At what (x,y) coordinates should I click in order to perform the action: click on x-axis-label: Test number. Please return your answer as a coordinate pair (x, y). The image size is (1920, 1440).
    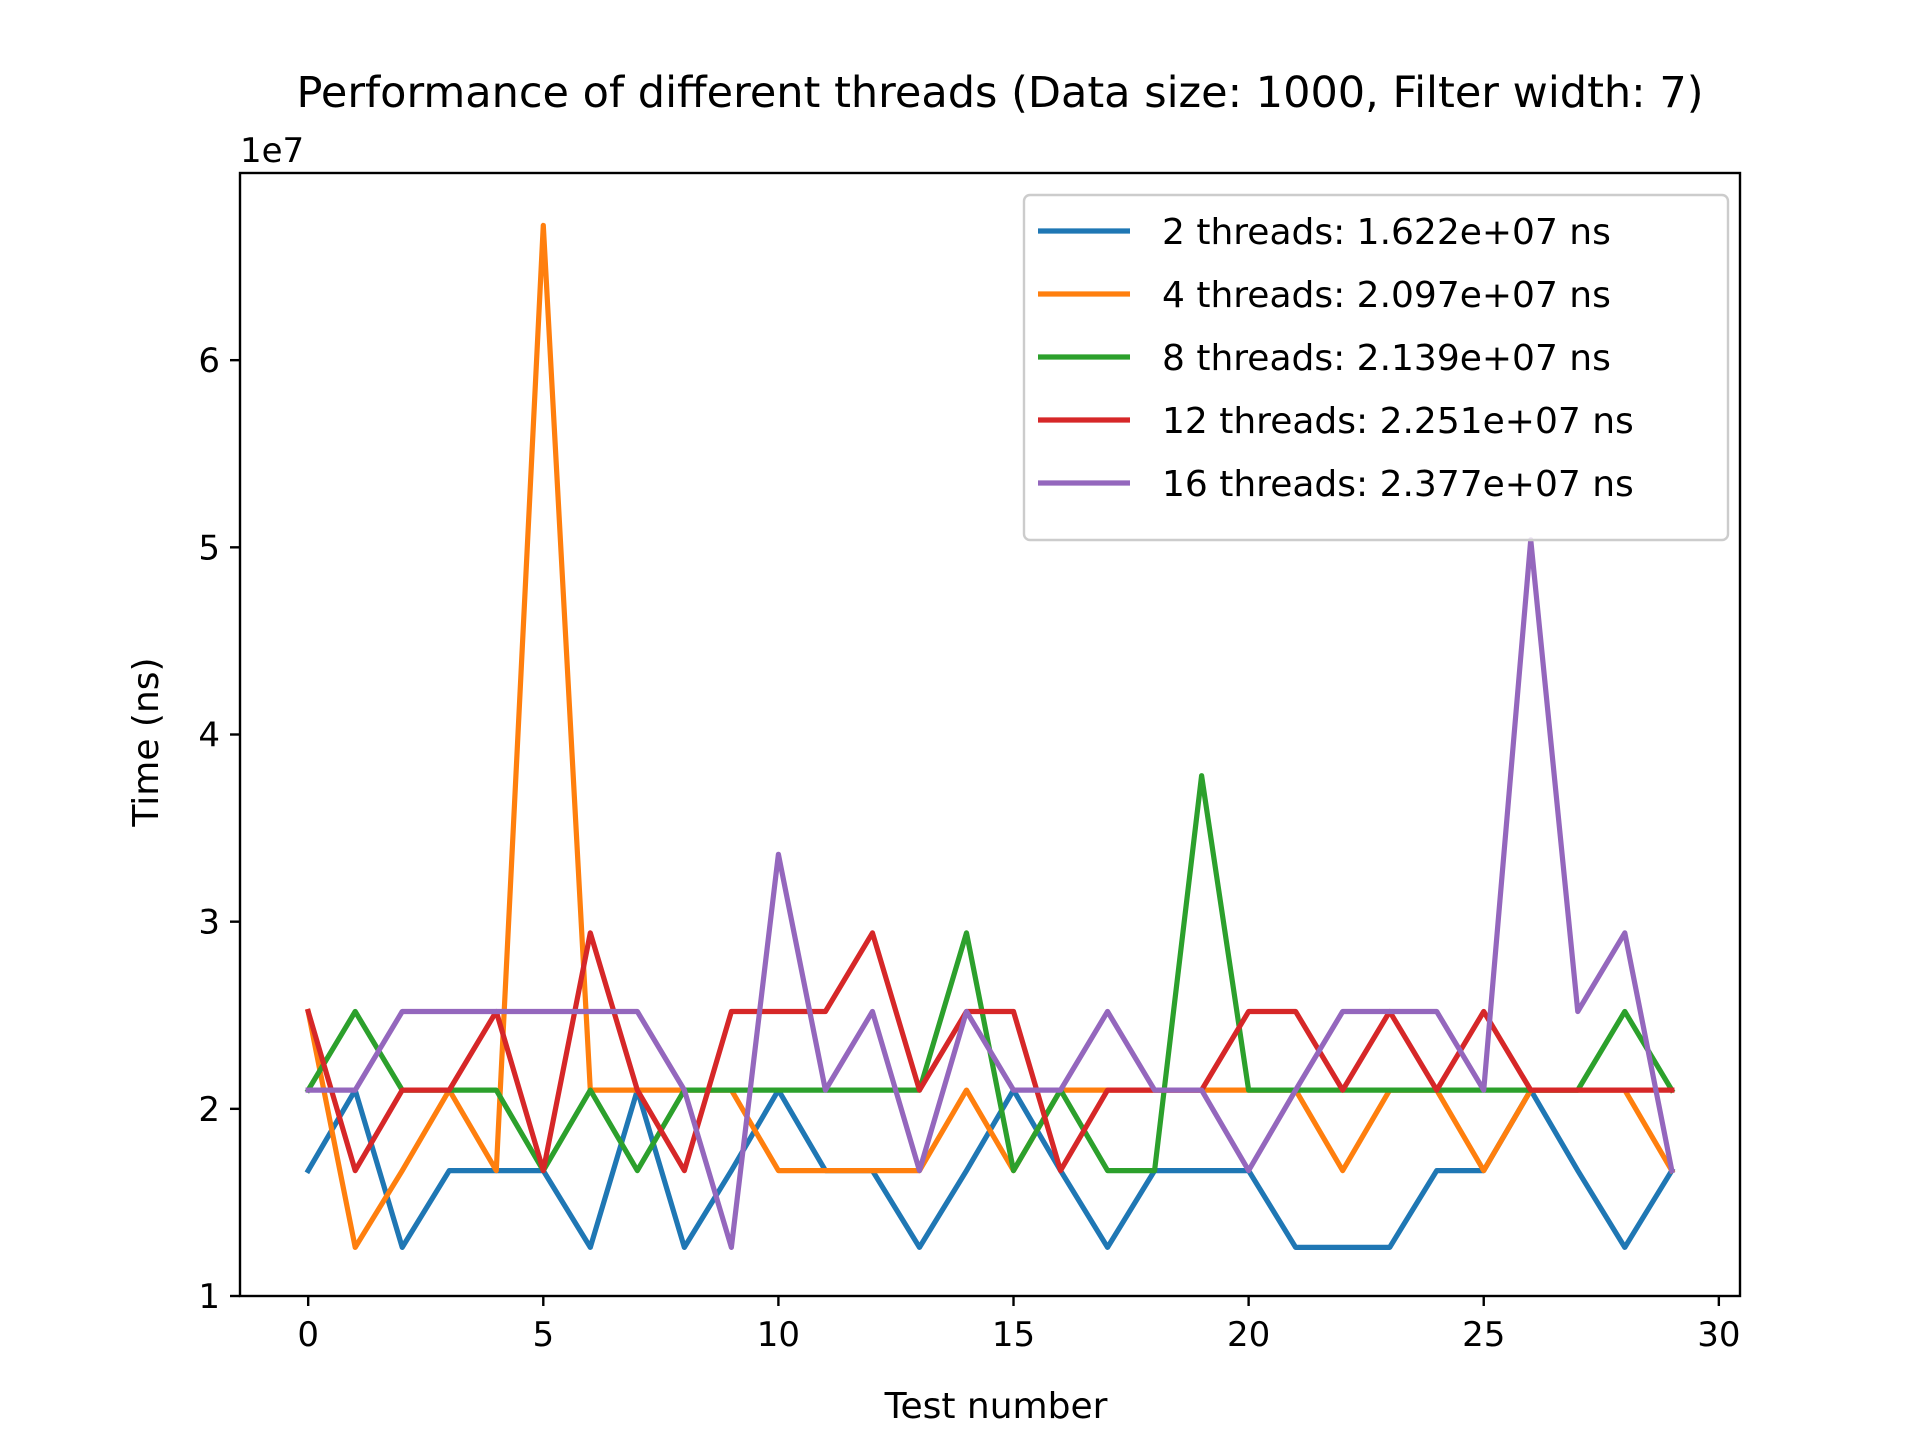
    Looking at the image, I should click on (996, 1406).